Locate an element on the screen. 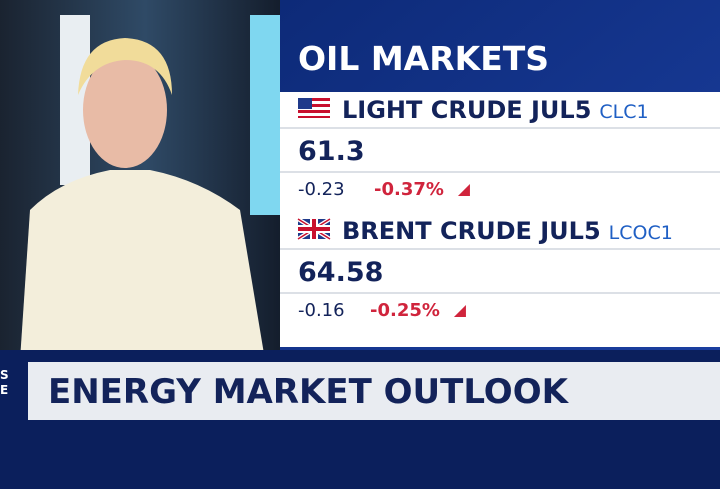  quote-change: -0.16 is located at coordinates (321, 310).